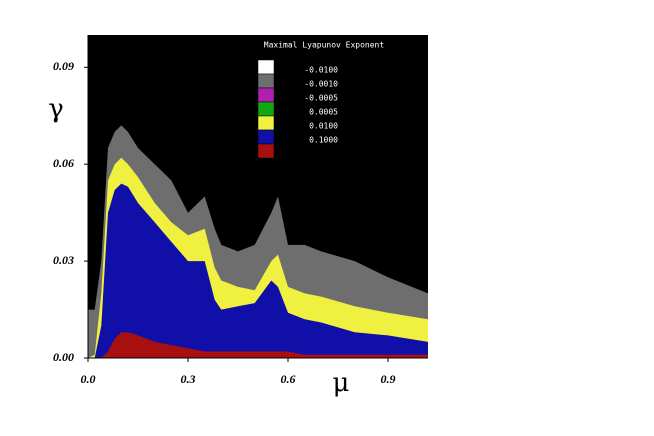 This screenshot has height=436, width=654. What do you see at coordinates (56, 109) in the screenshot?
I see `y-axis-label: γ` at bounding box center [56, 109].